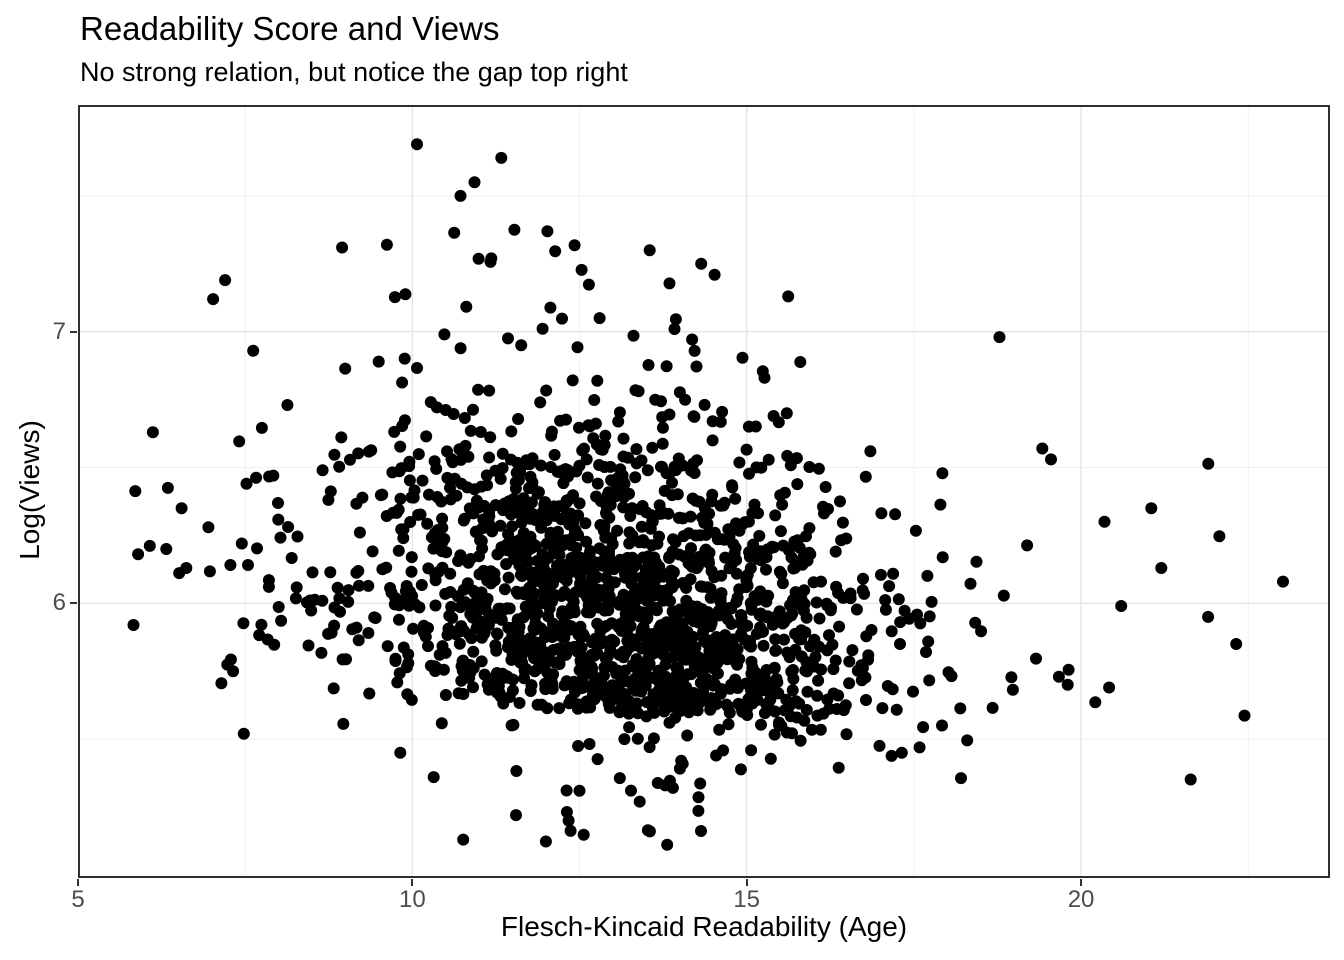 This screenshot has width=1344, height=960. What do you see at coordinates (78, 899) in the screenshot?
I see `x-axis-tick-label: 5` at bounding box center [78, 899].